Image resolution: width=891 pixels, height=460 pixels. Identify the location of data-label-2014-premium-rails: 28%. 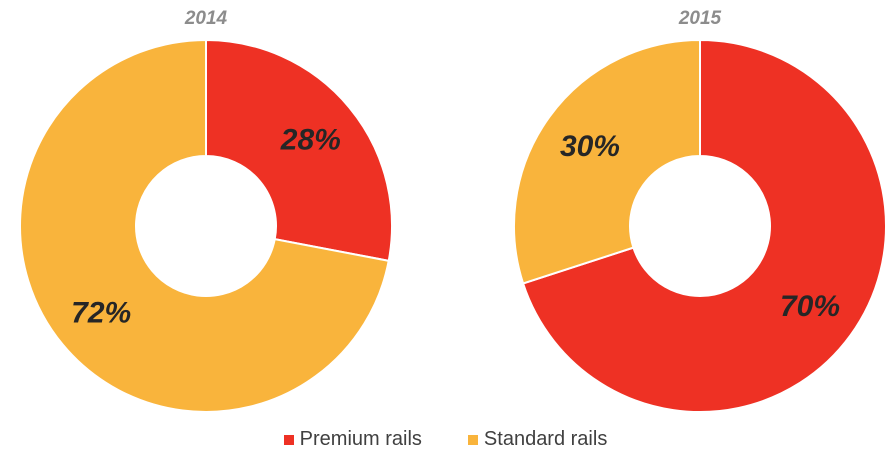
(310, 139).